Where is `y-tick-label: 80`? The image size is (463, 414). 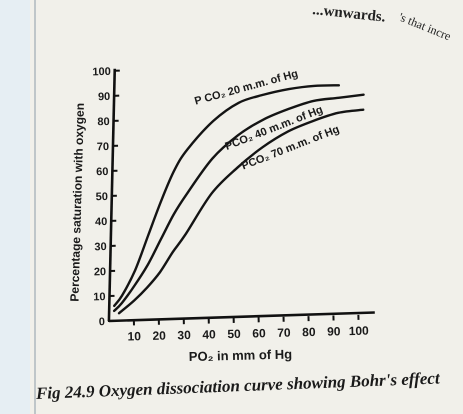
y-tick-label: 80 is located at coordinates (103, 122).